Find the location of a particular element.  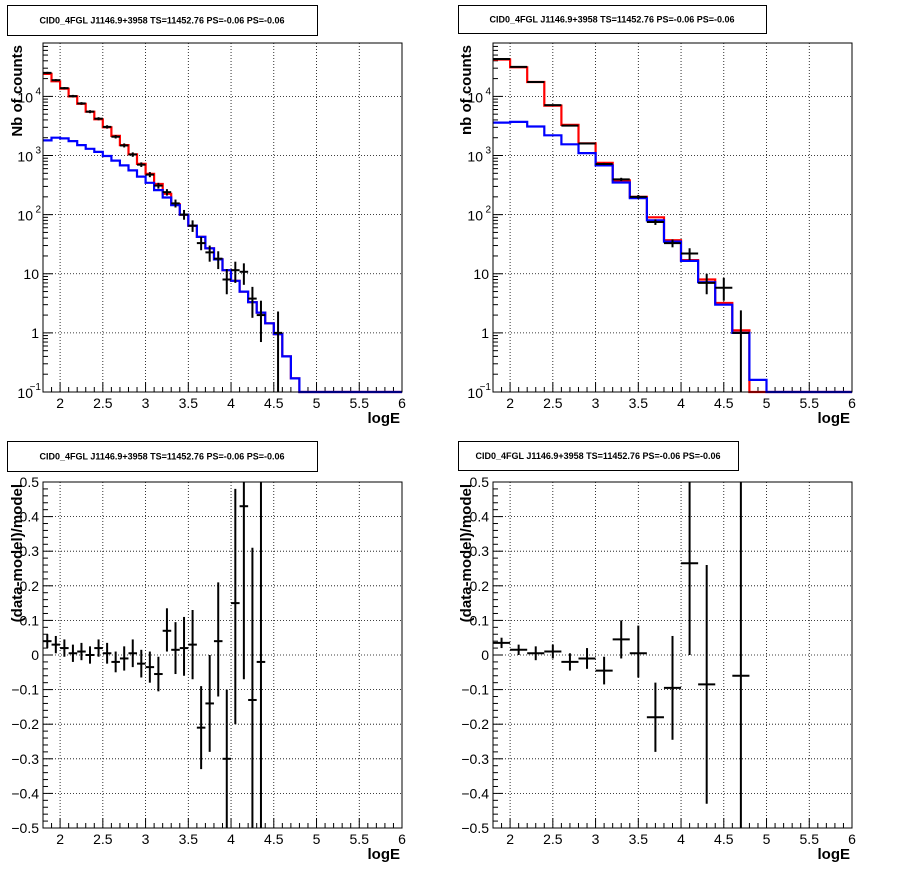

y-tick-label: 1 is located at coordinates (35, 333).